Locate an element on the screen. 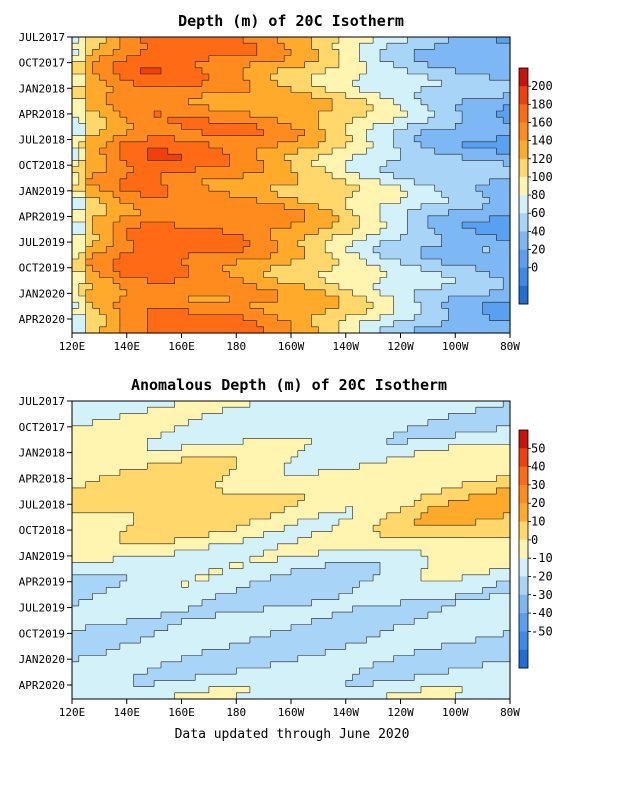  x-tick-label: 160W is located at coordinates (291, 346).